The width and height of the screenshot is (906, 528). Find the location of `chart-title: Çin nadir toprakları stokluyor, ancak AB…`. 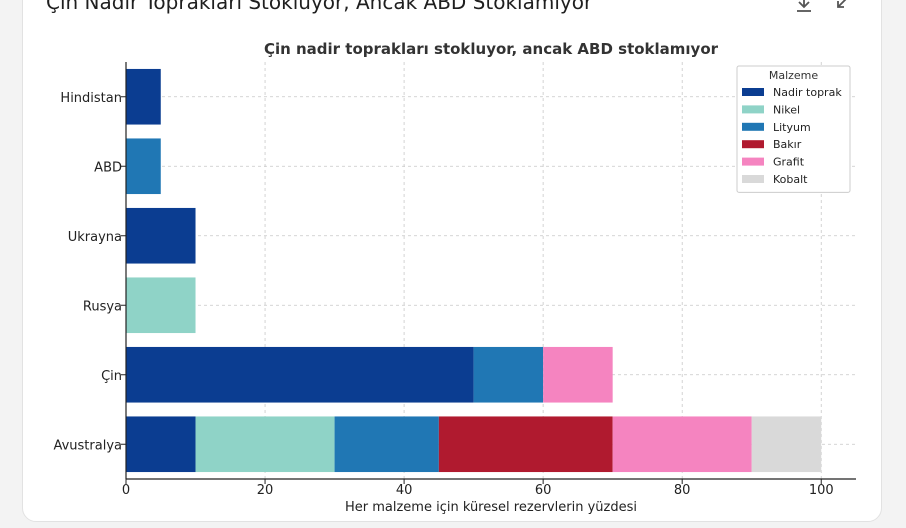

chart-title: Çin nadir toprakları stokluyor, ancak AB… is located at coordinates (491, 49).